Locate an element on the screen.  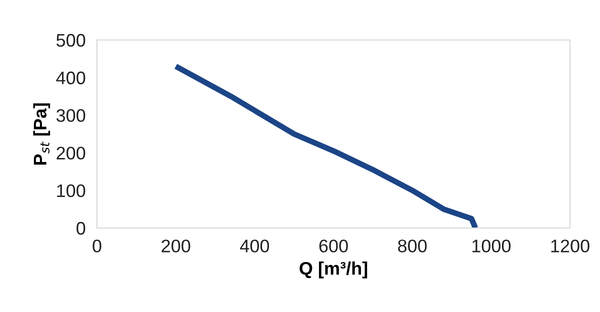
y-axis-title: P$_{st}$ [Pa] is located at coordinates (41, 134).